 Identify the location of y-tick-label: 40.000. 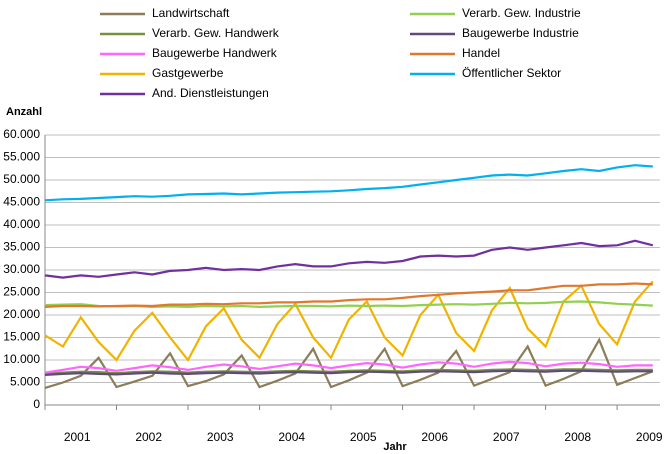
(21, 224).